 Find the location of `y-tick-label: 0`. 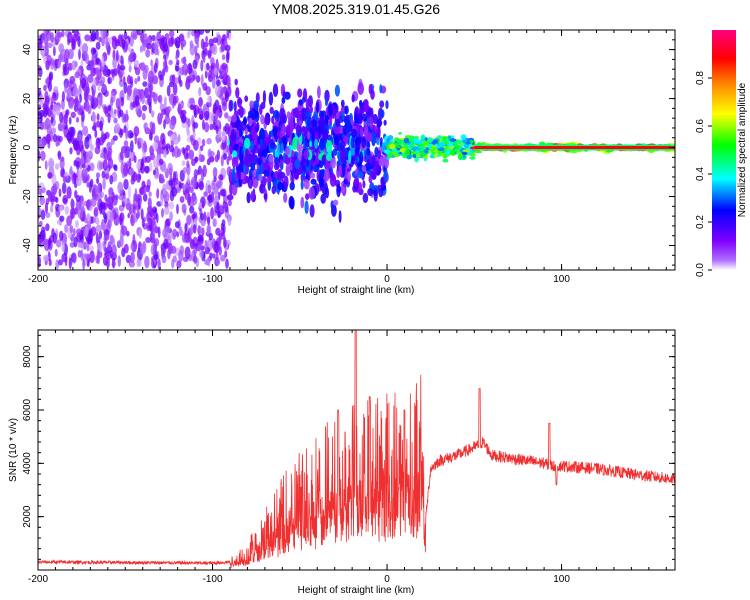

y-tick-label: 0 is located at coordinates (27, 147).